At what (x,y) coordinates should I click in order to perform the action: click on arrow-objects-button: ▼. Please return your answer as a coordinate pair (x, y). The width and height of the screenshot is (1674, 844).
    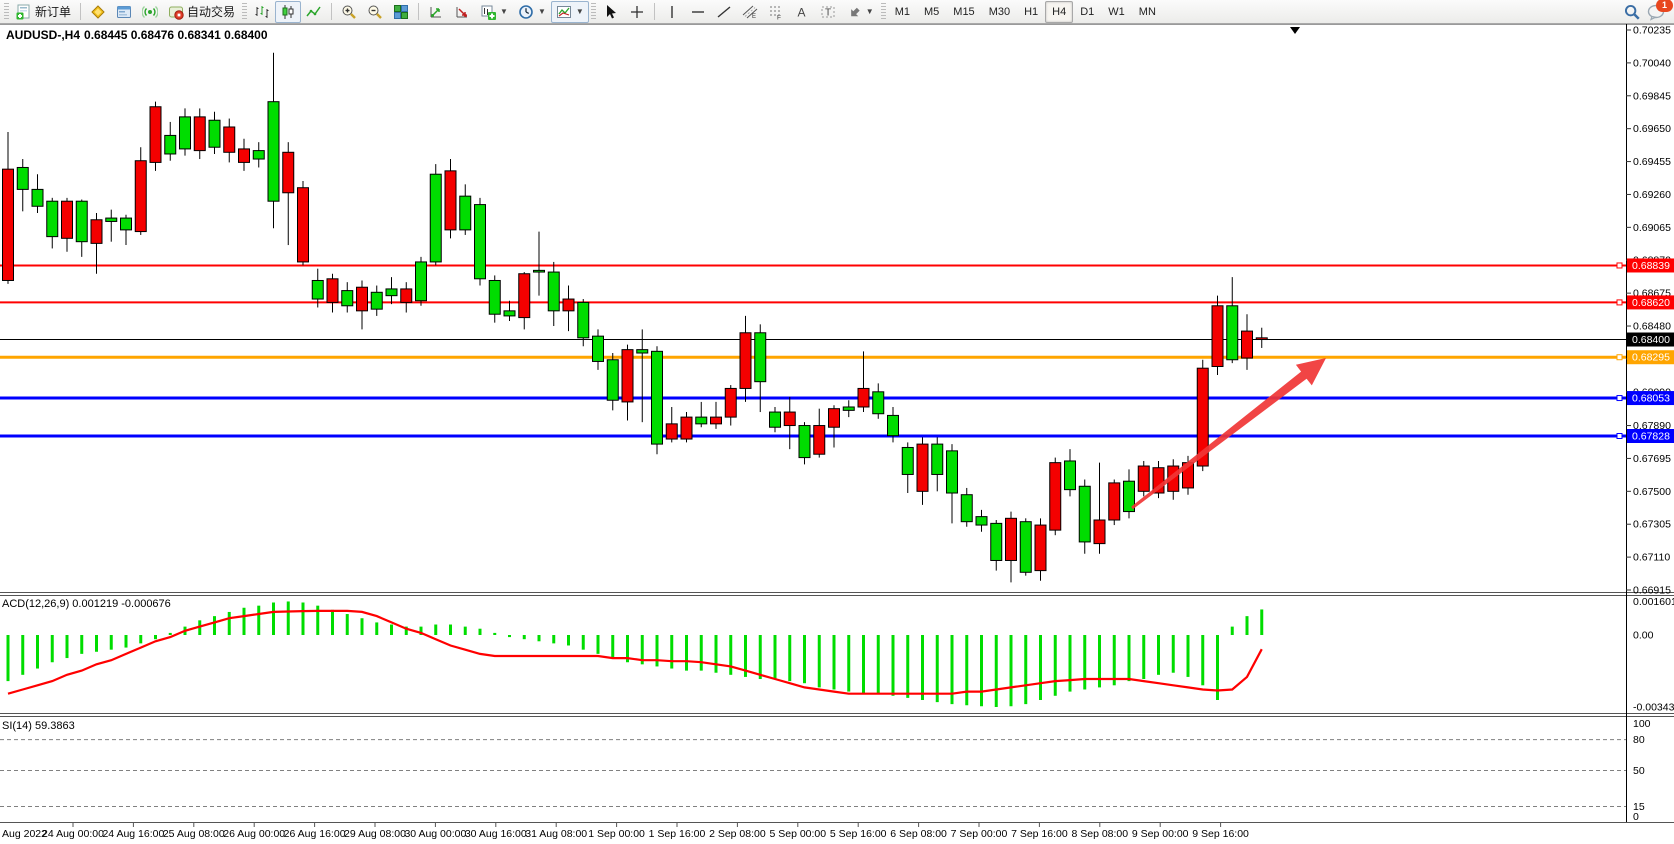
    Looking at the image, I should click on (860, 12).